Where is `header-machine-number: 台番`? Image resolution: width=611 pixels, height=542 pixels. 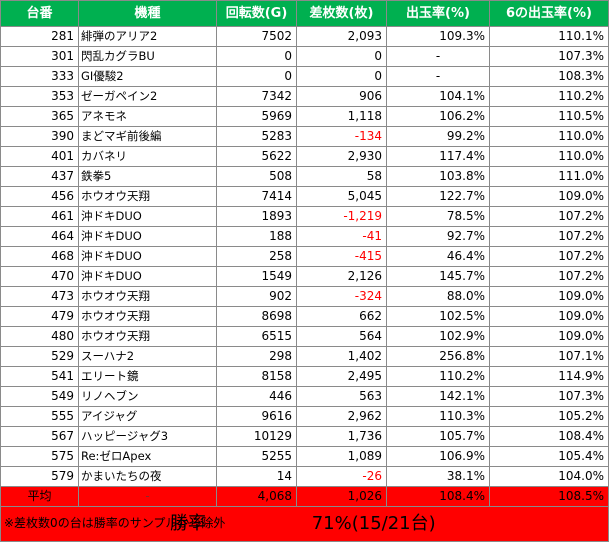 header-machine-number: 台番 is located at coordinates (39, 13).